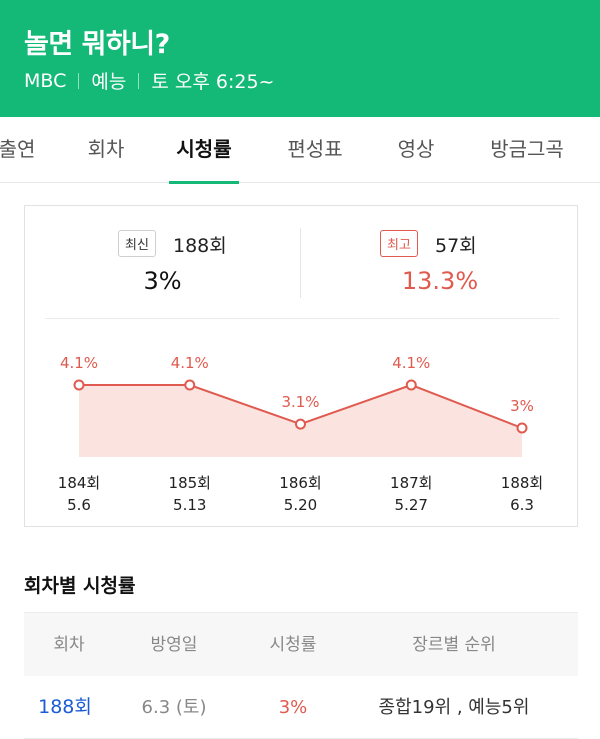 The image size is (600, 739). Describe the element at coordinates (411, 483) in the screenshot. I see `chart-x-label: 187회` at that location.